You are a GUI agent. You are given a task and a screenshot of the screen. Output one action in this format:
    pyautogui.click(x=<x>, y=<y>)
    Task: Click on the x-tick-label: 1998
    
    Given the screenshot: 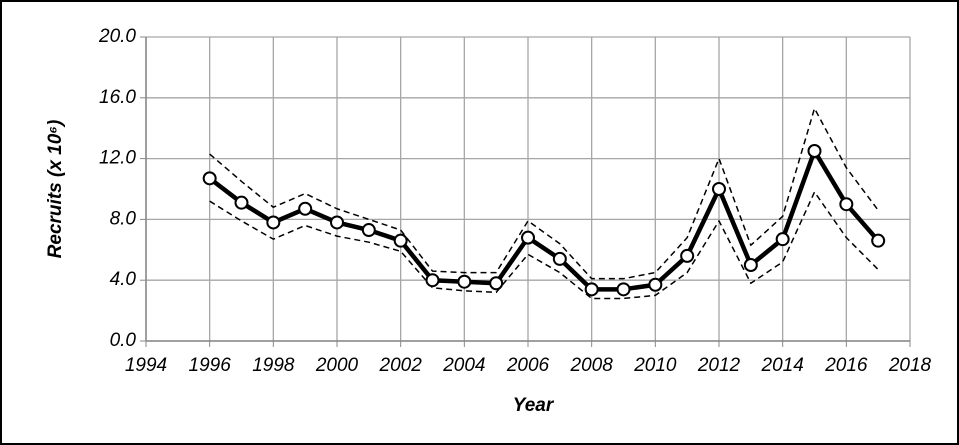 What is the action you would take?
    pyautogui.click(x=273, y=365)
    